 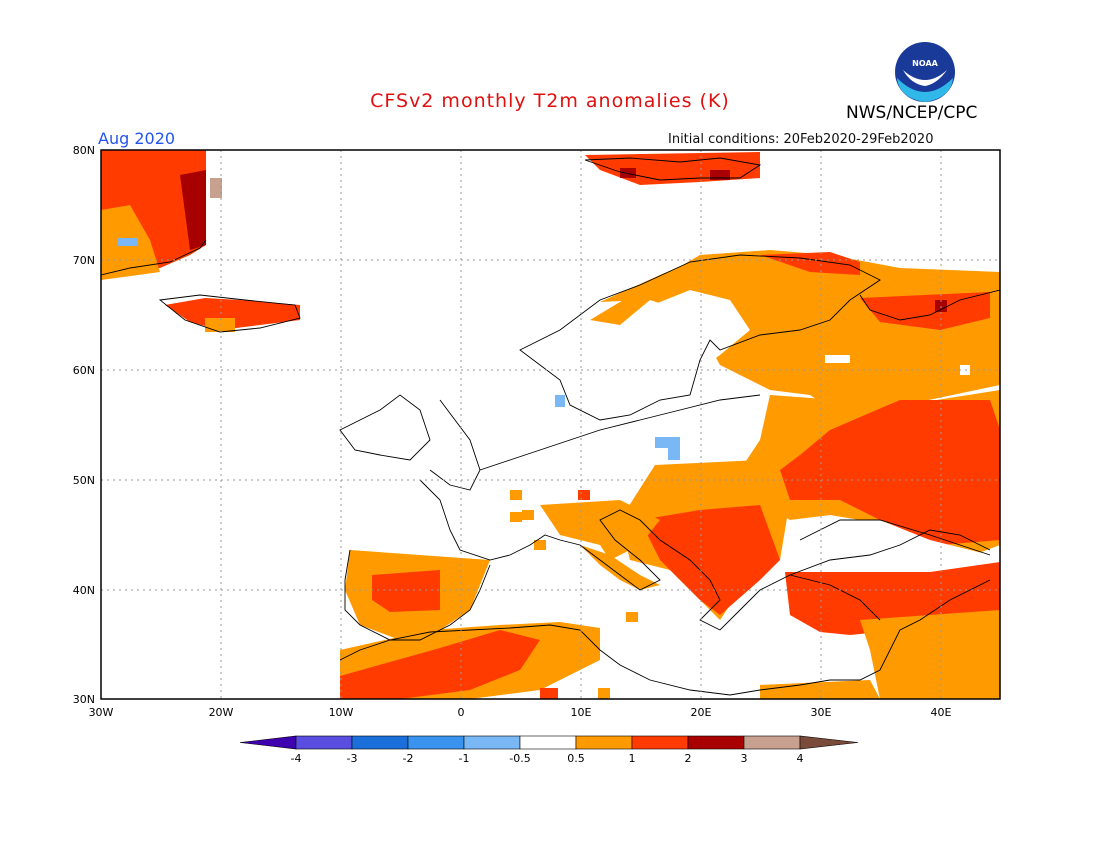 What do you see at coordinates (576, 758) in the screenshot?
I see `colorbar-tick: 0.5` at bounding box center [576, 758].